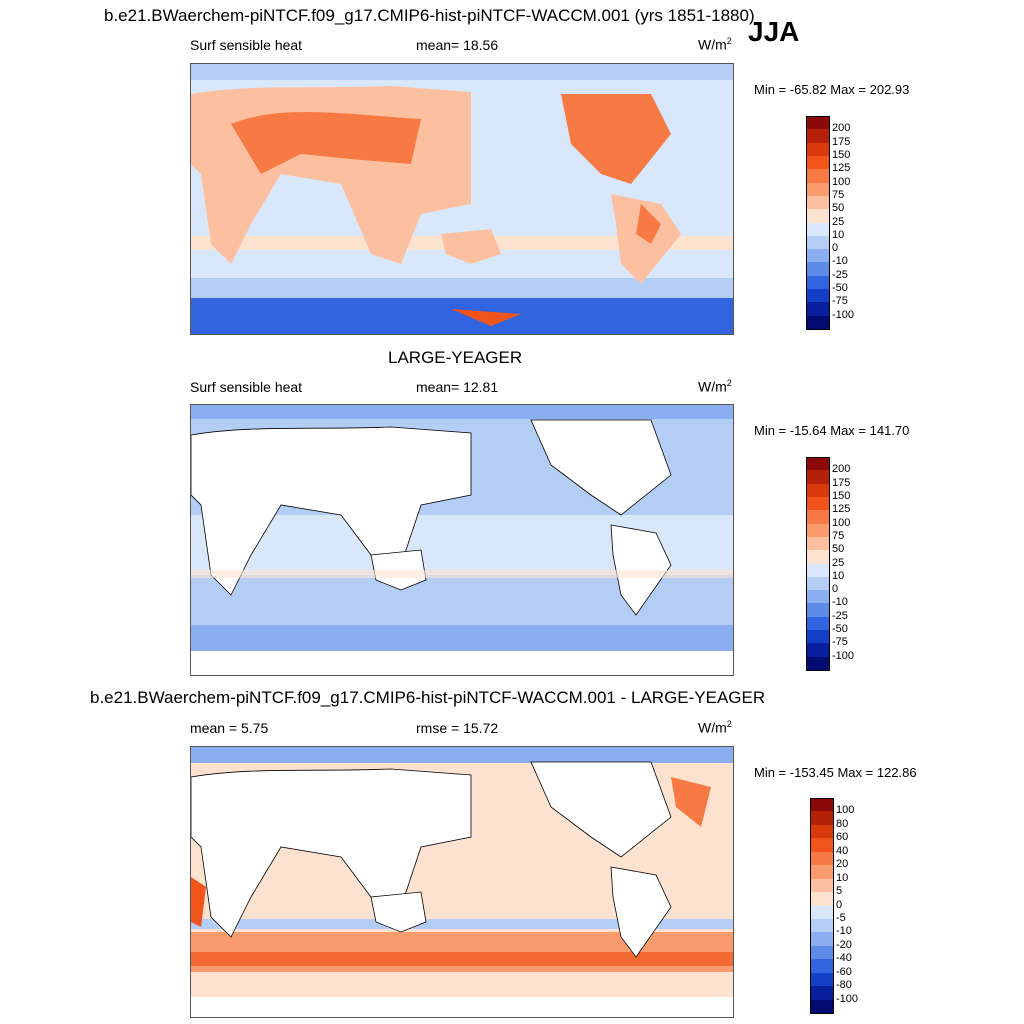  What do you see at coordinates (462, 882) in the screenshot?
I see `panel3-map` at bounding box center [462, 882].